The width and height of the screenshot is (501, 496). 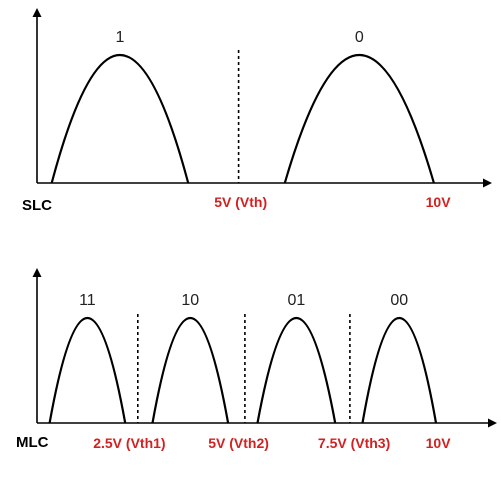 What do you see at coordinates (439, 443) in the screenshot?
I see `mlc-voltage-label: 10V` at bounding box center [439, 443].